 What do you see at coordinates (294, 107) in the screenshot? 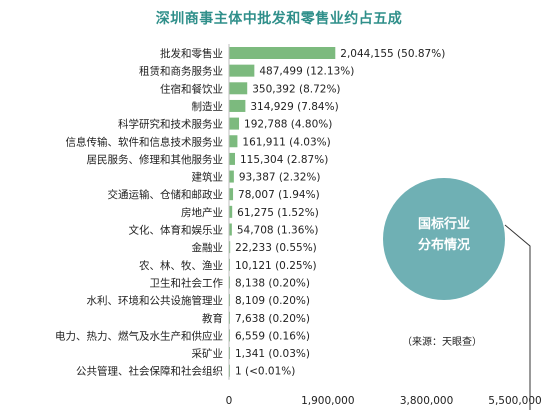
I see `data-label: 314,929 (7.84%)` at bounding box center [294, 107].